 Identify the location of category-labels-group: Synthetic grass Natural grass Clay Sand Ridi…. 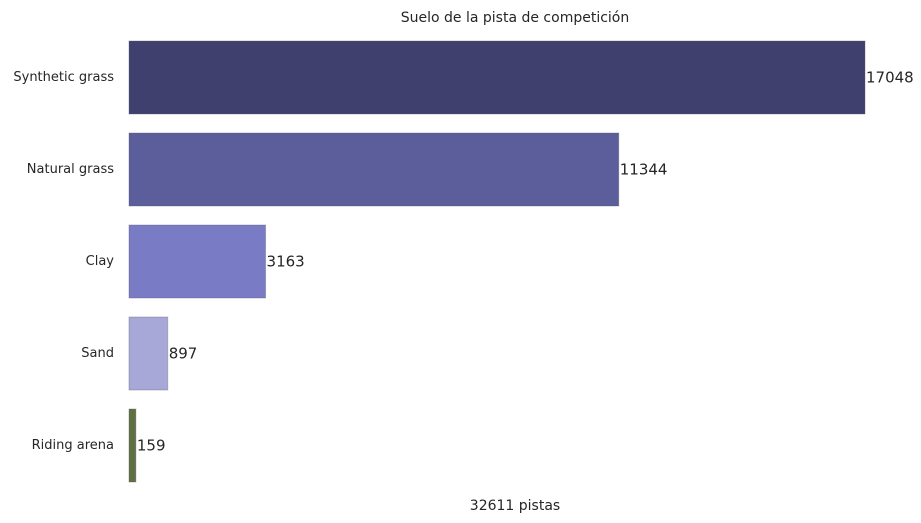
(63, 261).